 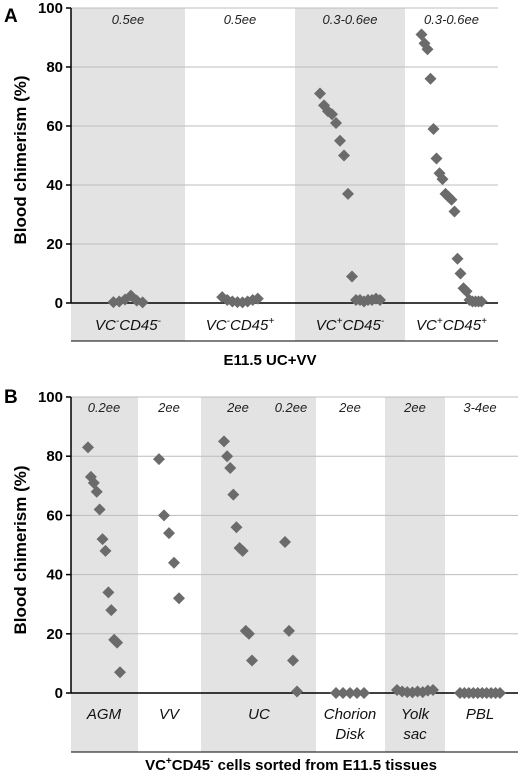 I want to click on panel-a-tick-label: 20, so click(x=54, y=244).